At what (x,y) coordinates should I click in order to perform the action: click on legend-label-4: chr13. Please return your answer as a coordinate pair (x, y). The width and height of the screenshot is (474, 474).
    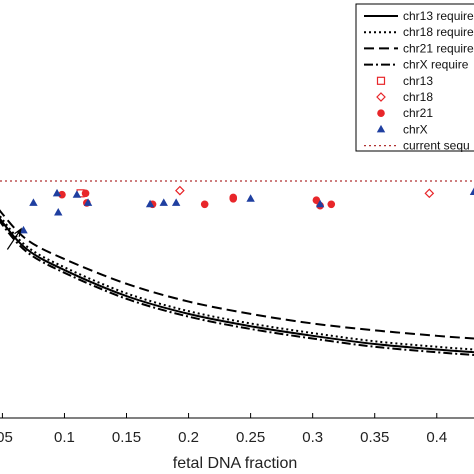
    Looking at the image, I should click on (418, 81).